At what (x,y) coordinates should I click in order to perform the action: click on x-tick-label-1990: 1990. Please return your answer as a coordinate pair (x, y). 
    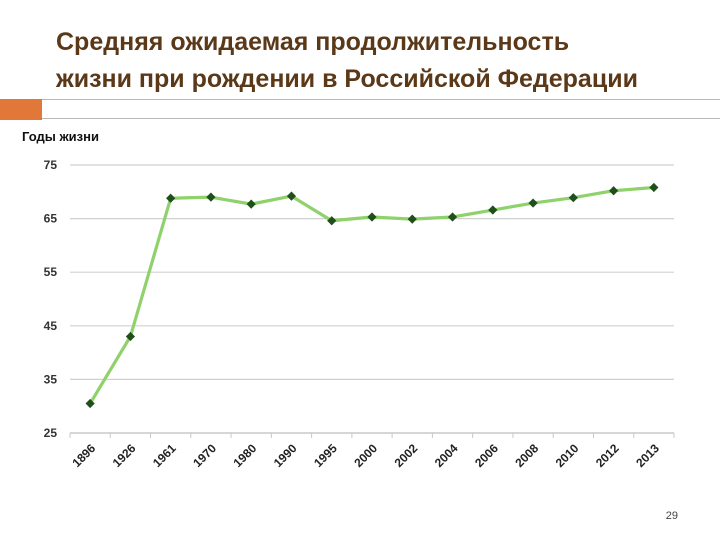
    Looking at the image, I should click on (285, 455).